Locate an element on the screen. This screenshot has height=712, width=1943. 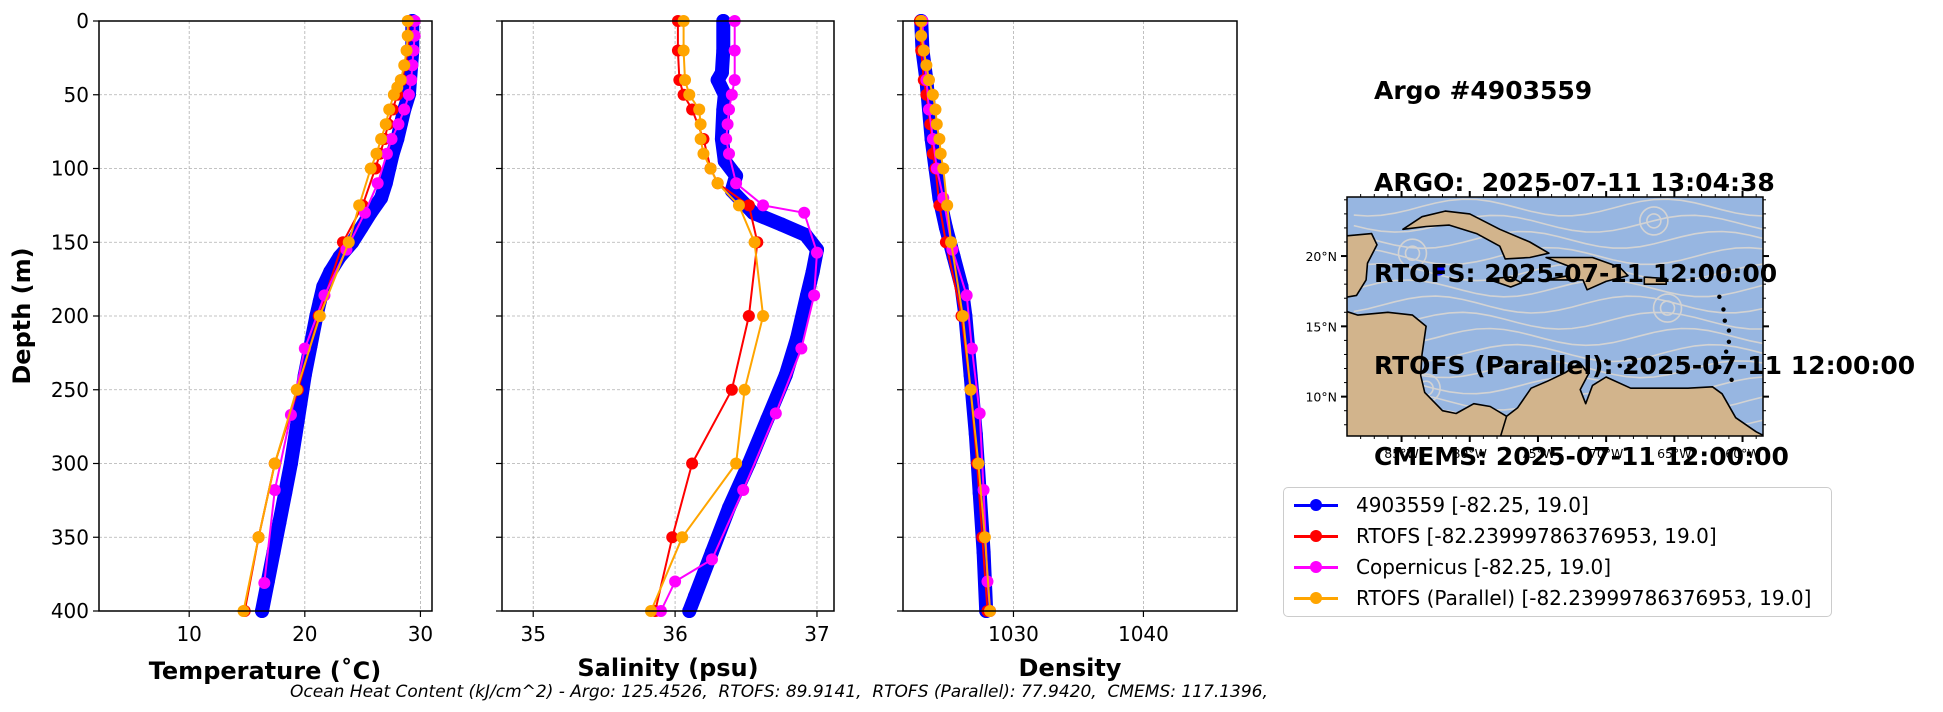
y-tick-label: 100 is located at coordinates (70, 169).